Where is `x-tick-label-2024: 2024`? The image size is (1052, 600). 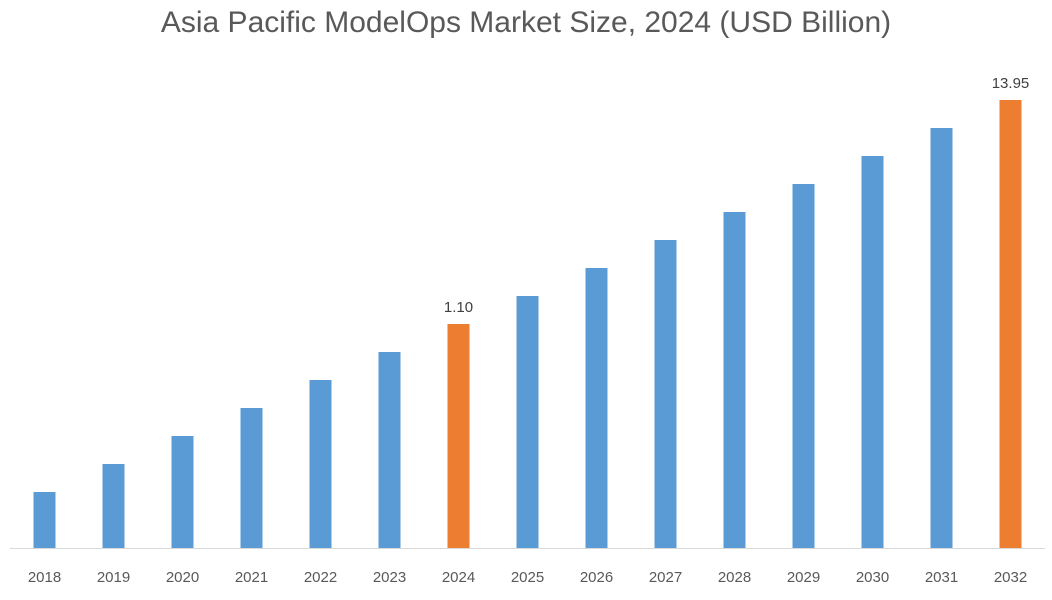 x-tick-label-2024: 2024 is located at coordinates (458, 577).